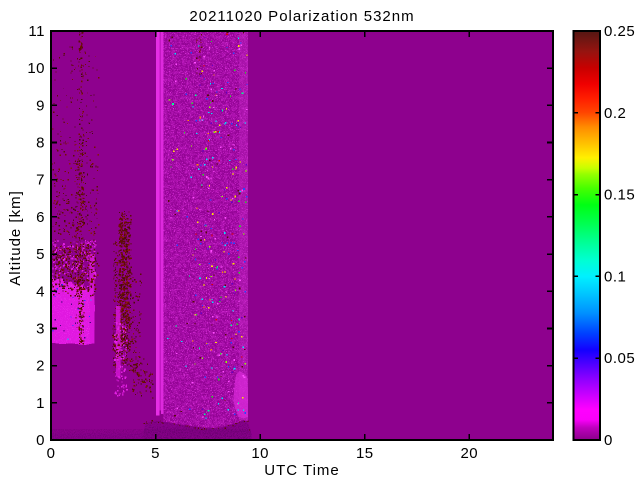 The image size is (640, 480). I want to click on svg-text: 1, so click(40, 403).